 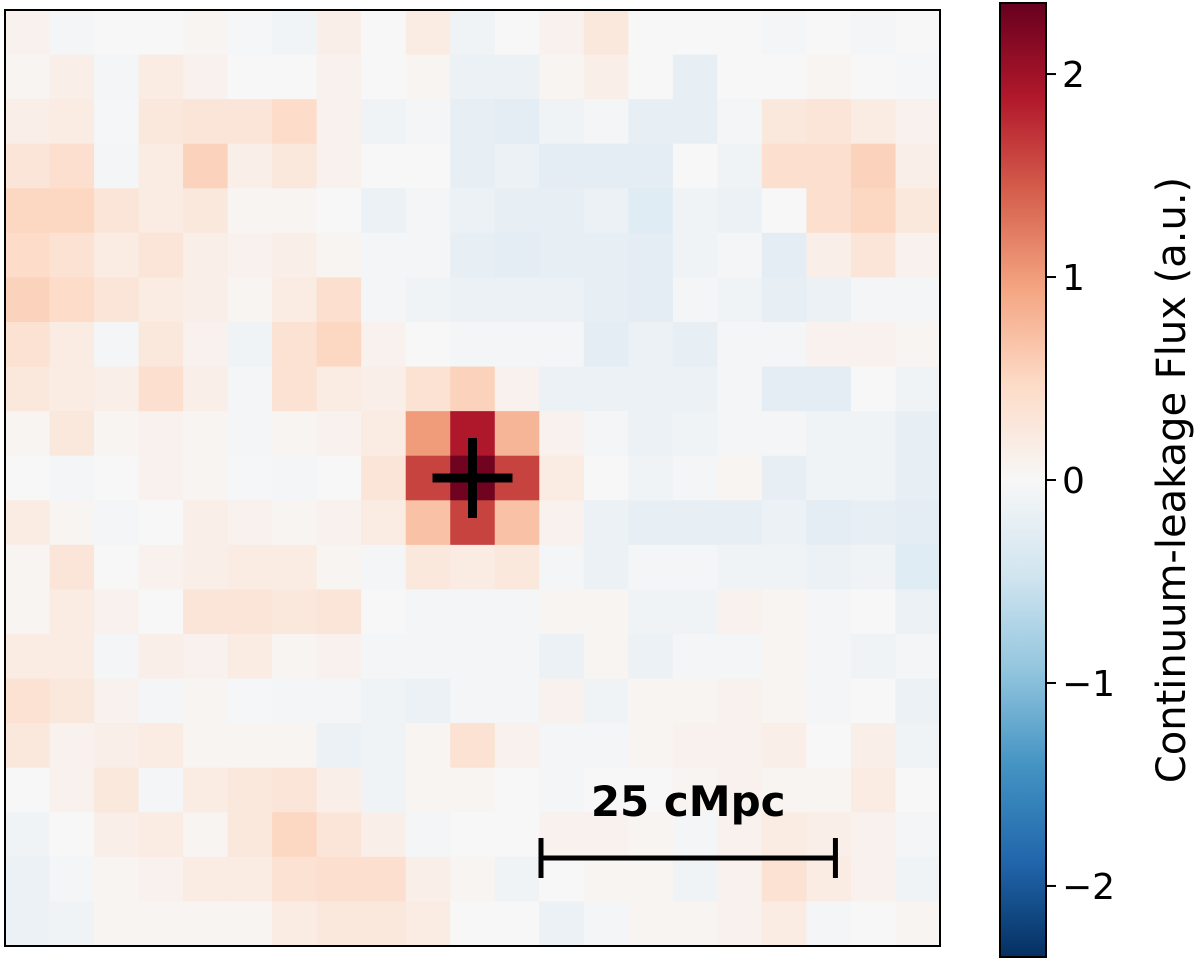 I want to click on colorbar-tick-label: −2, so click(x=1088, y=887).